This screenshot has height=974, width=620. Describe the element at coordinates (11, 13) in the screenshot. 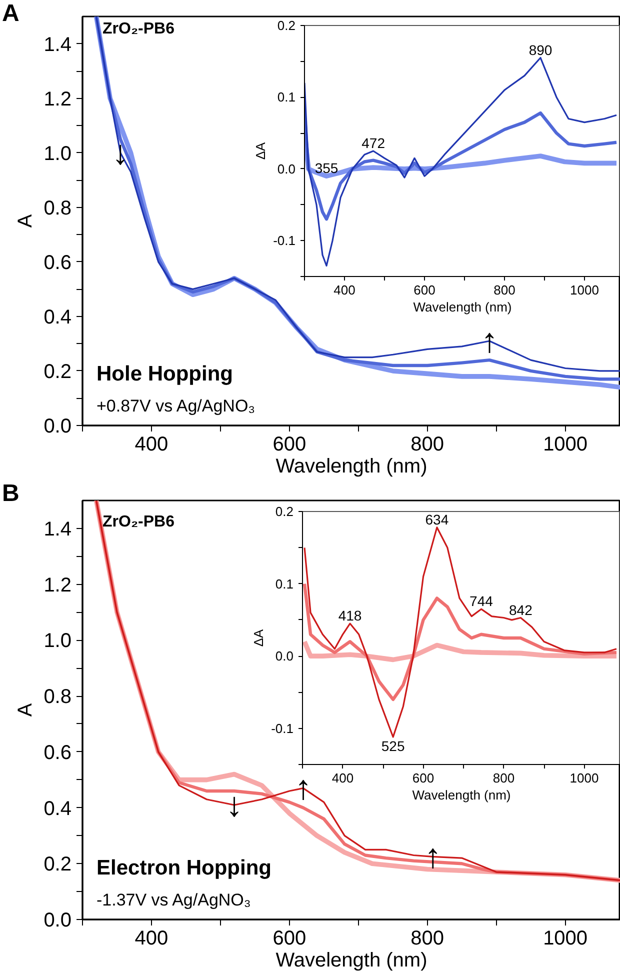

I see `text: A` at that location.